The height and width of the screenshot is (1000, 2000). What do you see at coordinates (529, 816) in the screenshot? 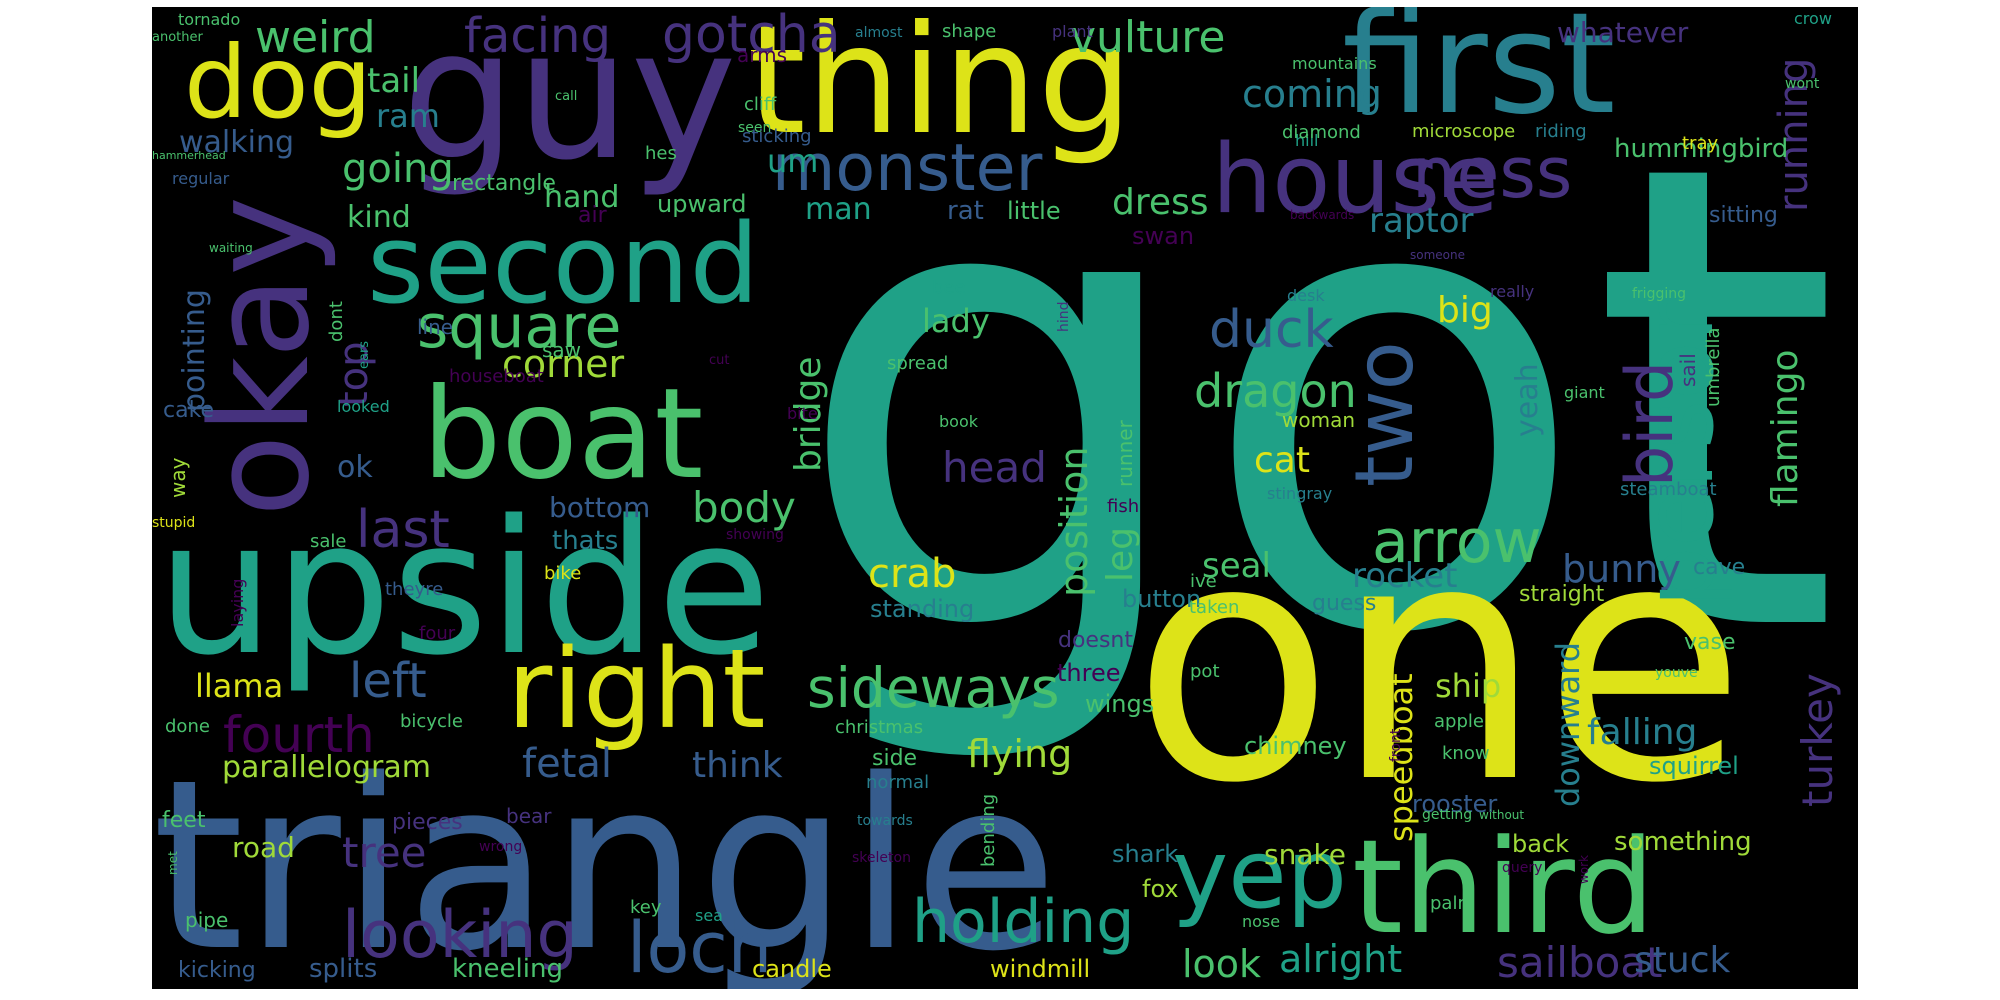
I see `word-bear: bear` at bounding box center [529, 816].